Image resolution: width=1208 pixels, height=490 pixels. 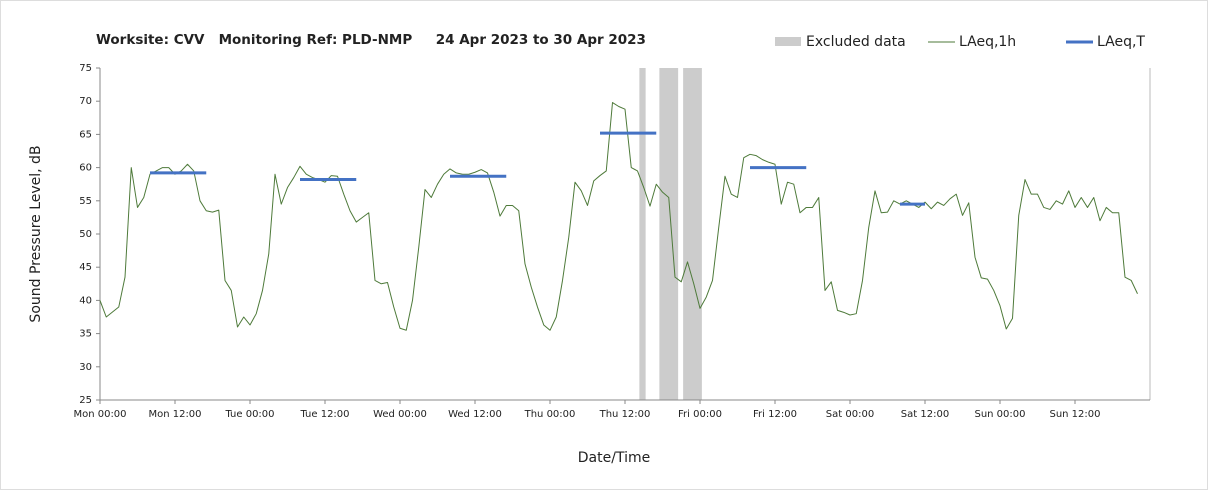 What do you see at coordinates (85, 201) in the screenshot?
I see `y-tick-label: 55` at bounding box center [85, 201].